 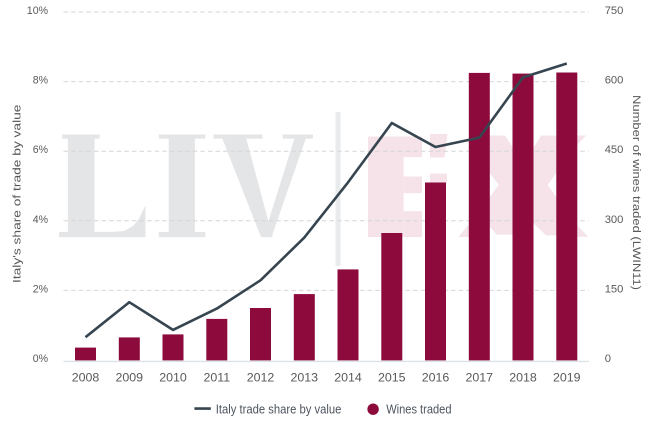 I want to click on svg-text: 2011, so click(x=216, y=378).